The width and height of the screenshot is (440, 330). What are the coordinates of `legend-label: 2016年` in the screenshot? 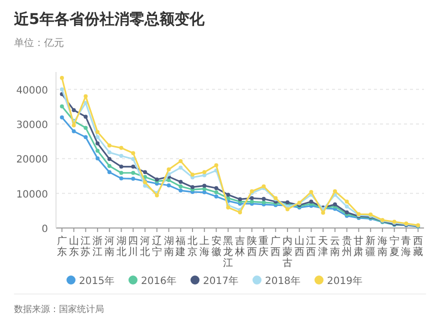 It's located at (158, 281).